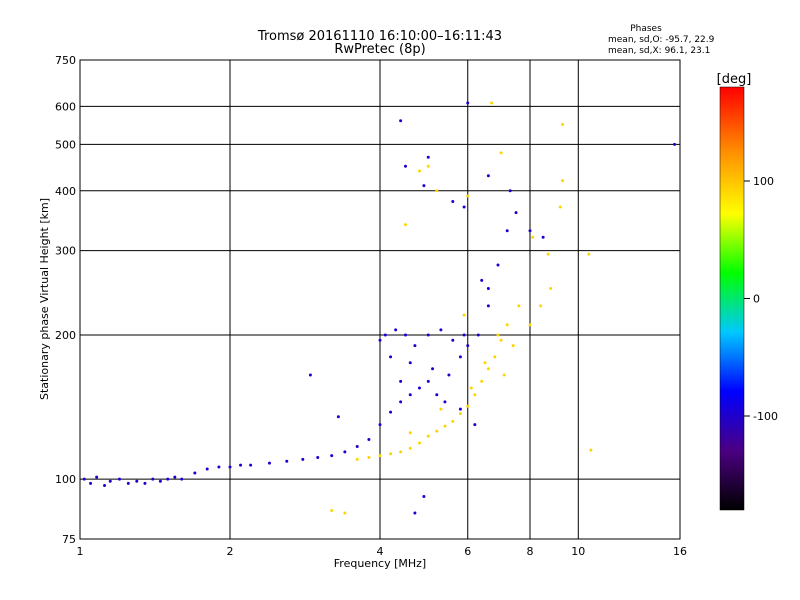  What do you see at coordinates (230, 551) in the screenshot?
I see `x-tick-label: 2` at bounding box center [230, 551].